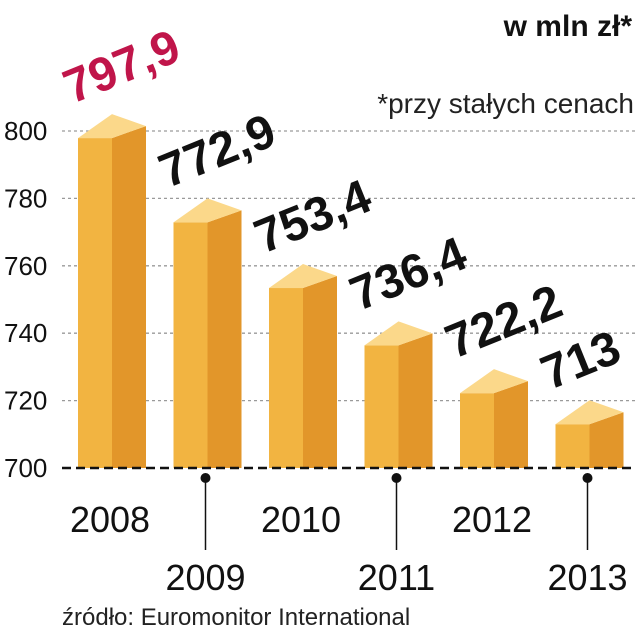 The image size is (644, 640). I want to click on y-tick-label-720: 720, so click(25, 401).